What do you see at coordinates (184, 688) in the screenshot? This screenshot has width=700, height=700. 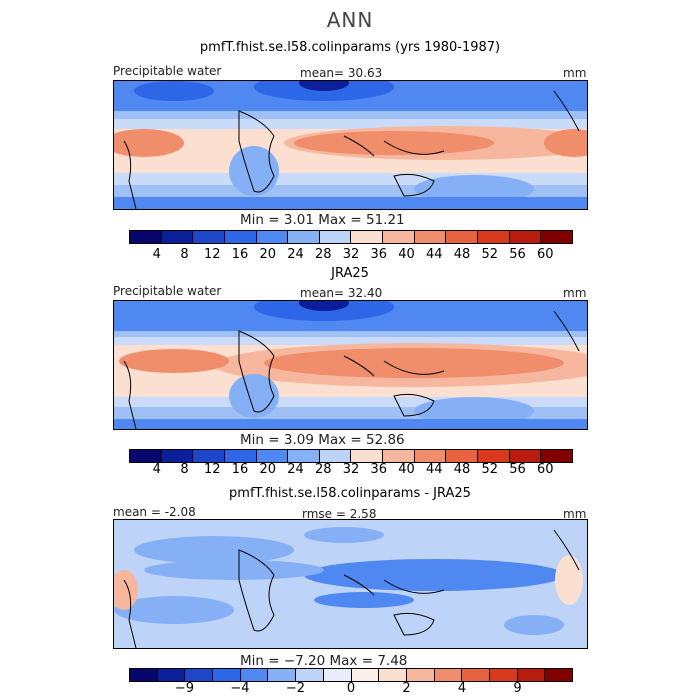 I see `colorbar-tick-label: −9` at bounding box center [184, 688].